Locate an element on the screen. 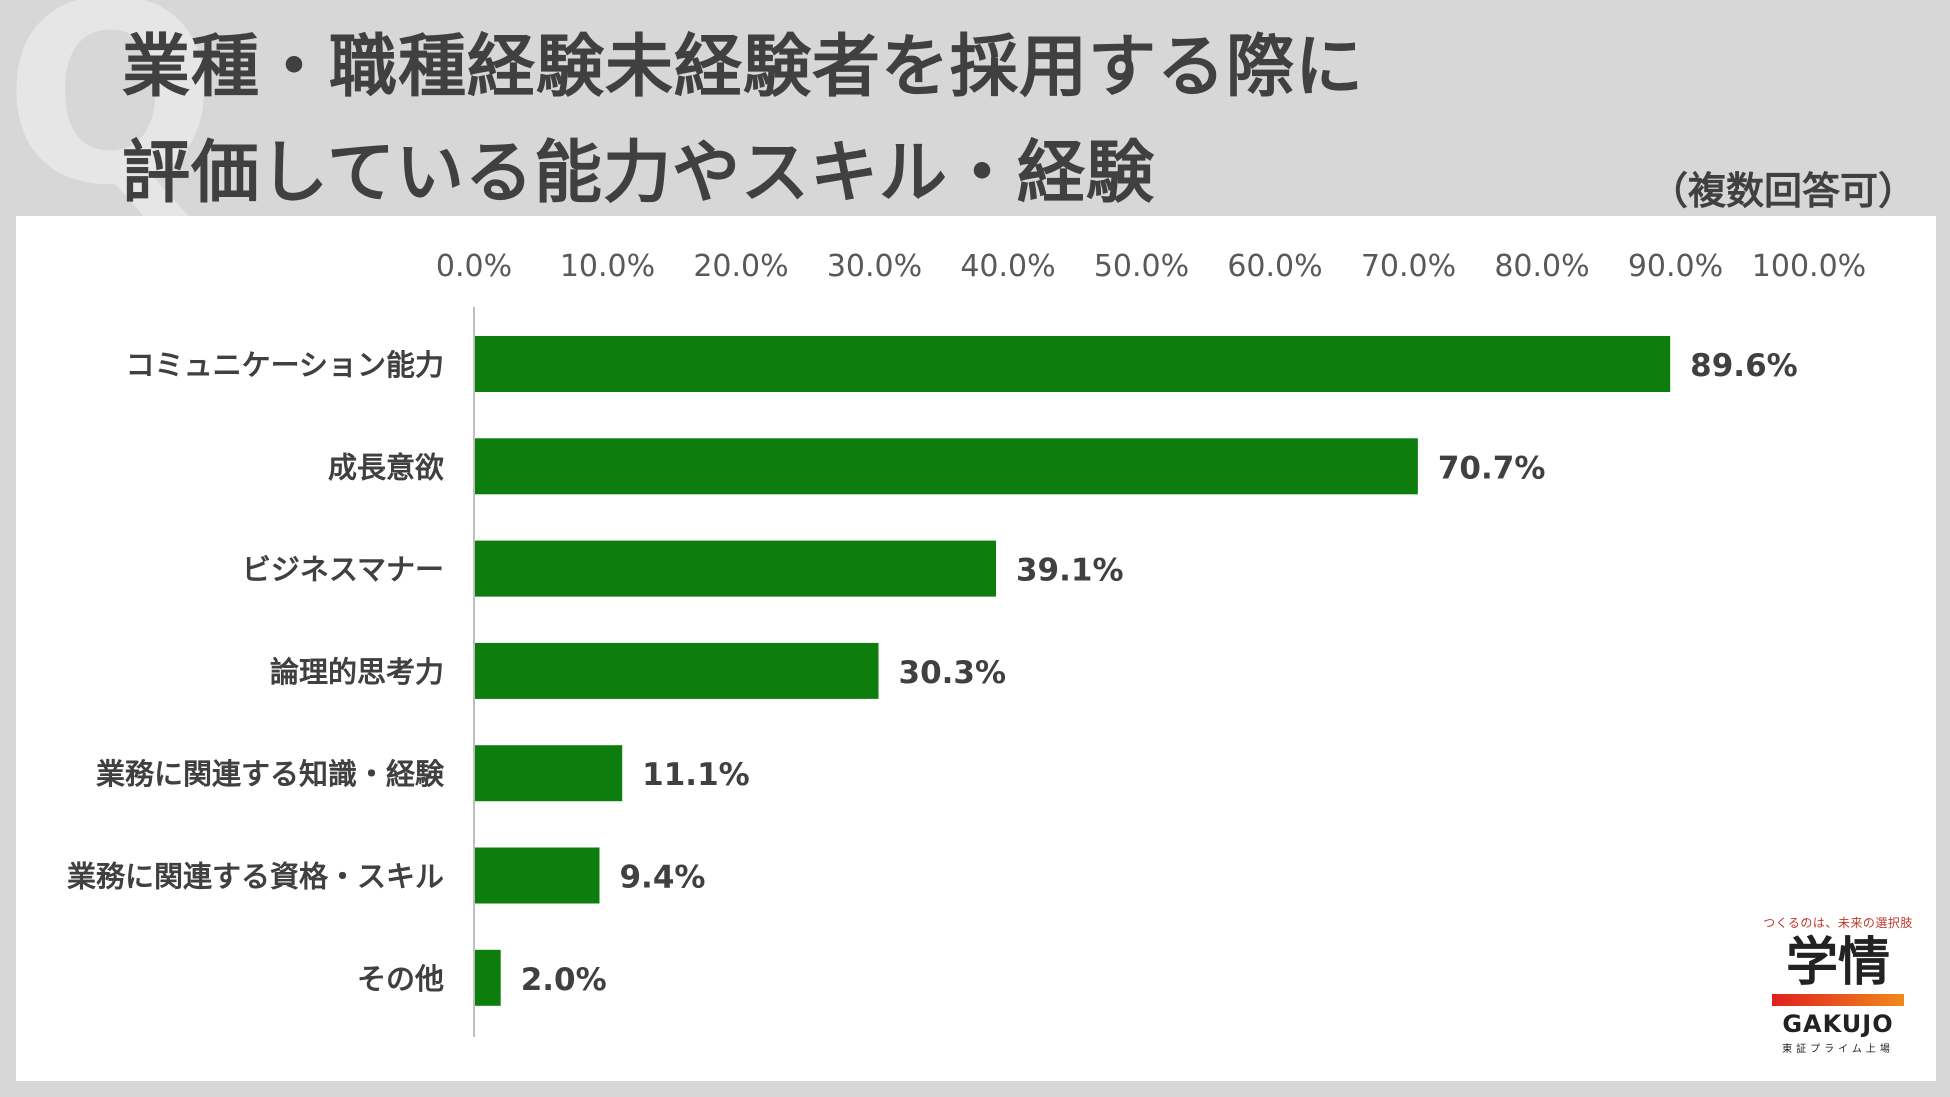 This screenshot has width=1950, height=1097. brand-logo-mark: 学情 is located at coordinates (1837, 963).